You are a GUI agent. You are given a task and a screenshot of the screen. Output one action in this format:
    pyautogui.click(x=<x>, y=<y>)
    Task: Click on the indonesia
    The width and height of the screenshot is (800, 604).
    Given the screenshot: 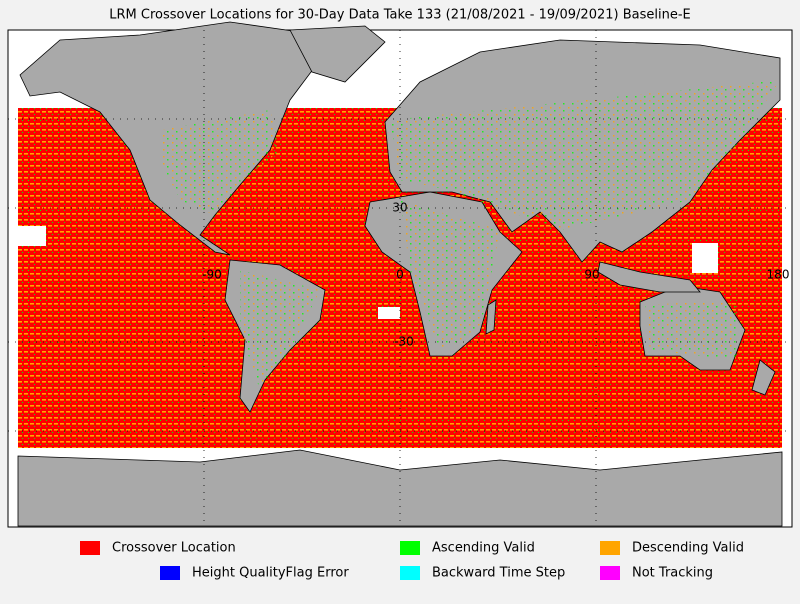 What is the action you would take?
    pyautogui.click(x=649, y=277)
    